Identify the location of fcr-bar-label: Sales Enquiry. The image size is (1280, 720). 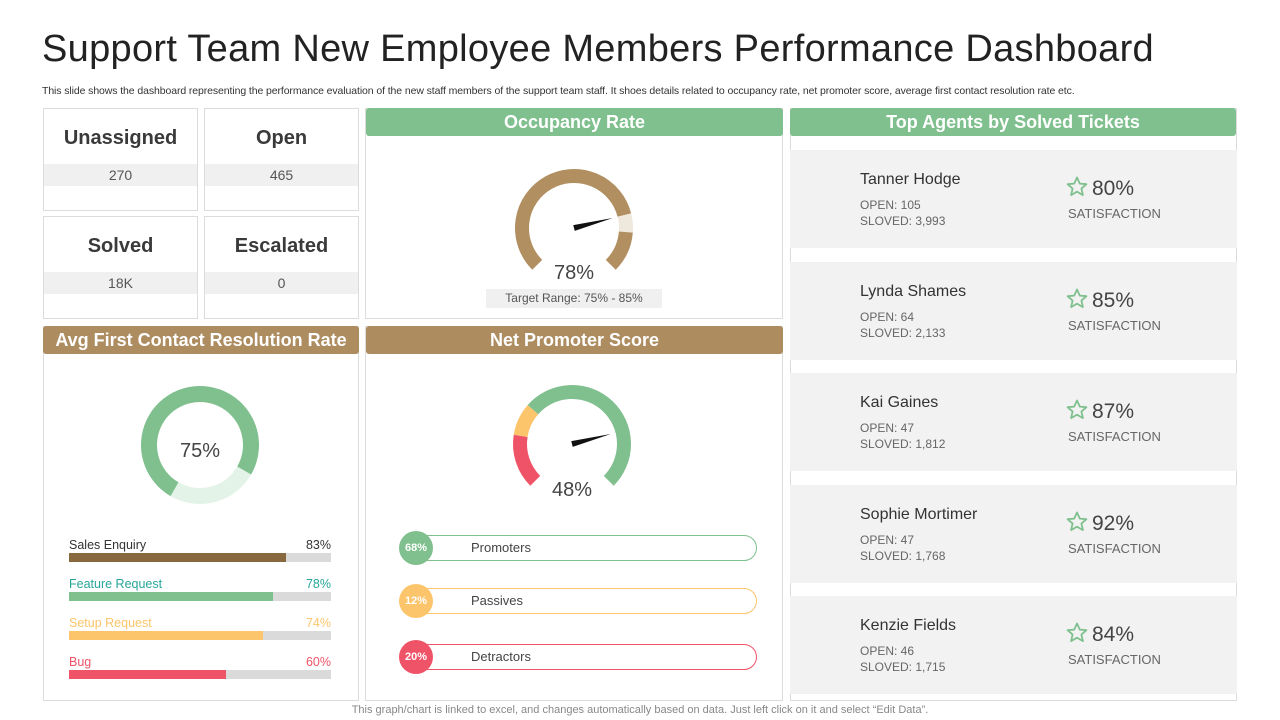
(108, 545).